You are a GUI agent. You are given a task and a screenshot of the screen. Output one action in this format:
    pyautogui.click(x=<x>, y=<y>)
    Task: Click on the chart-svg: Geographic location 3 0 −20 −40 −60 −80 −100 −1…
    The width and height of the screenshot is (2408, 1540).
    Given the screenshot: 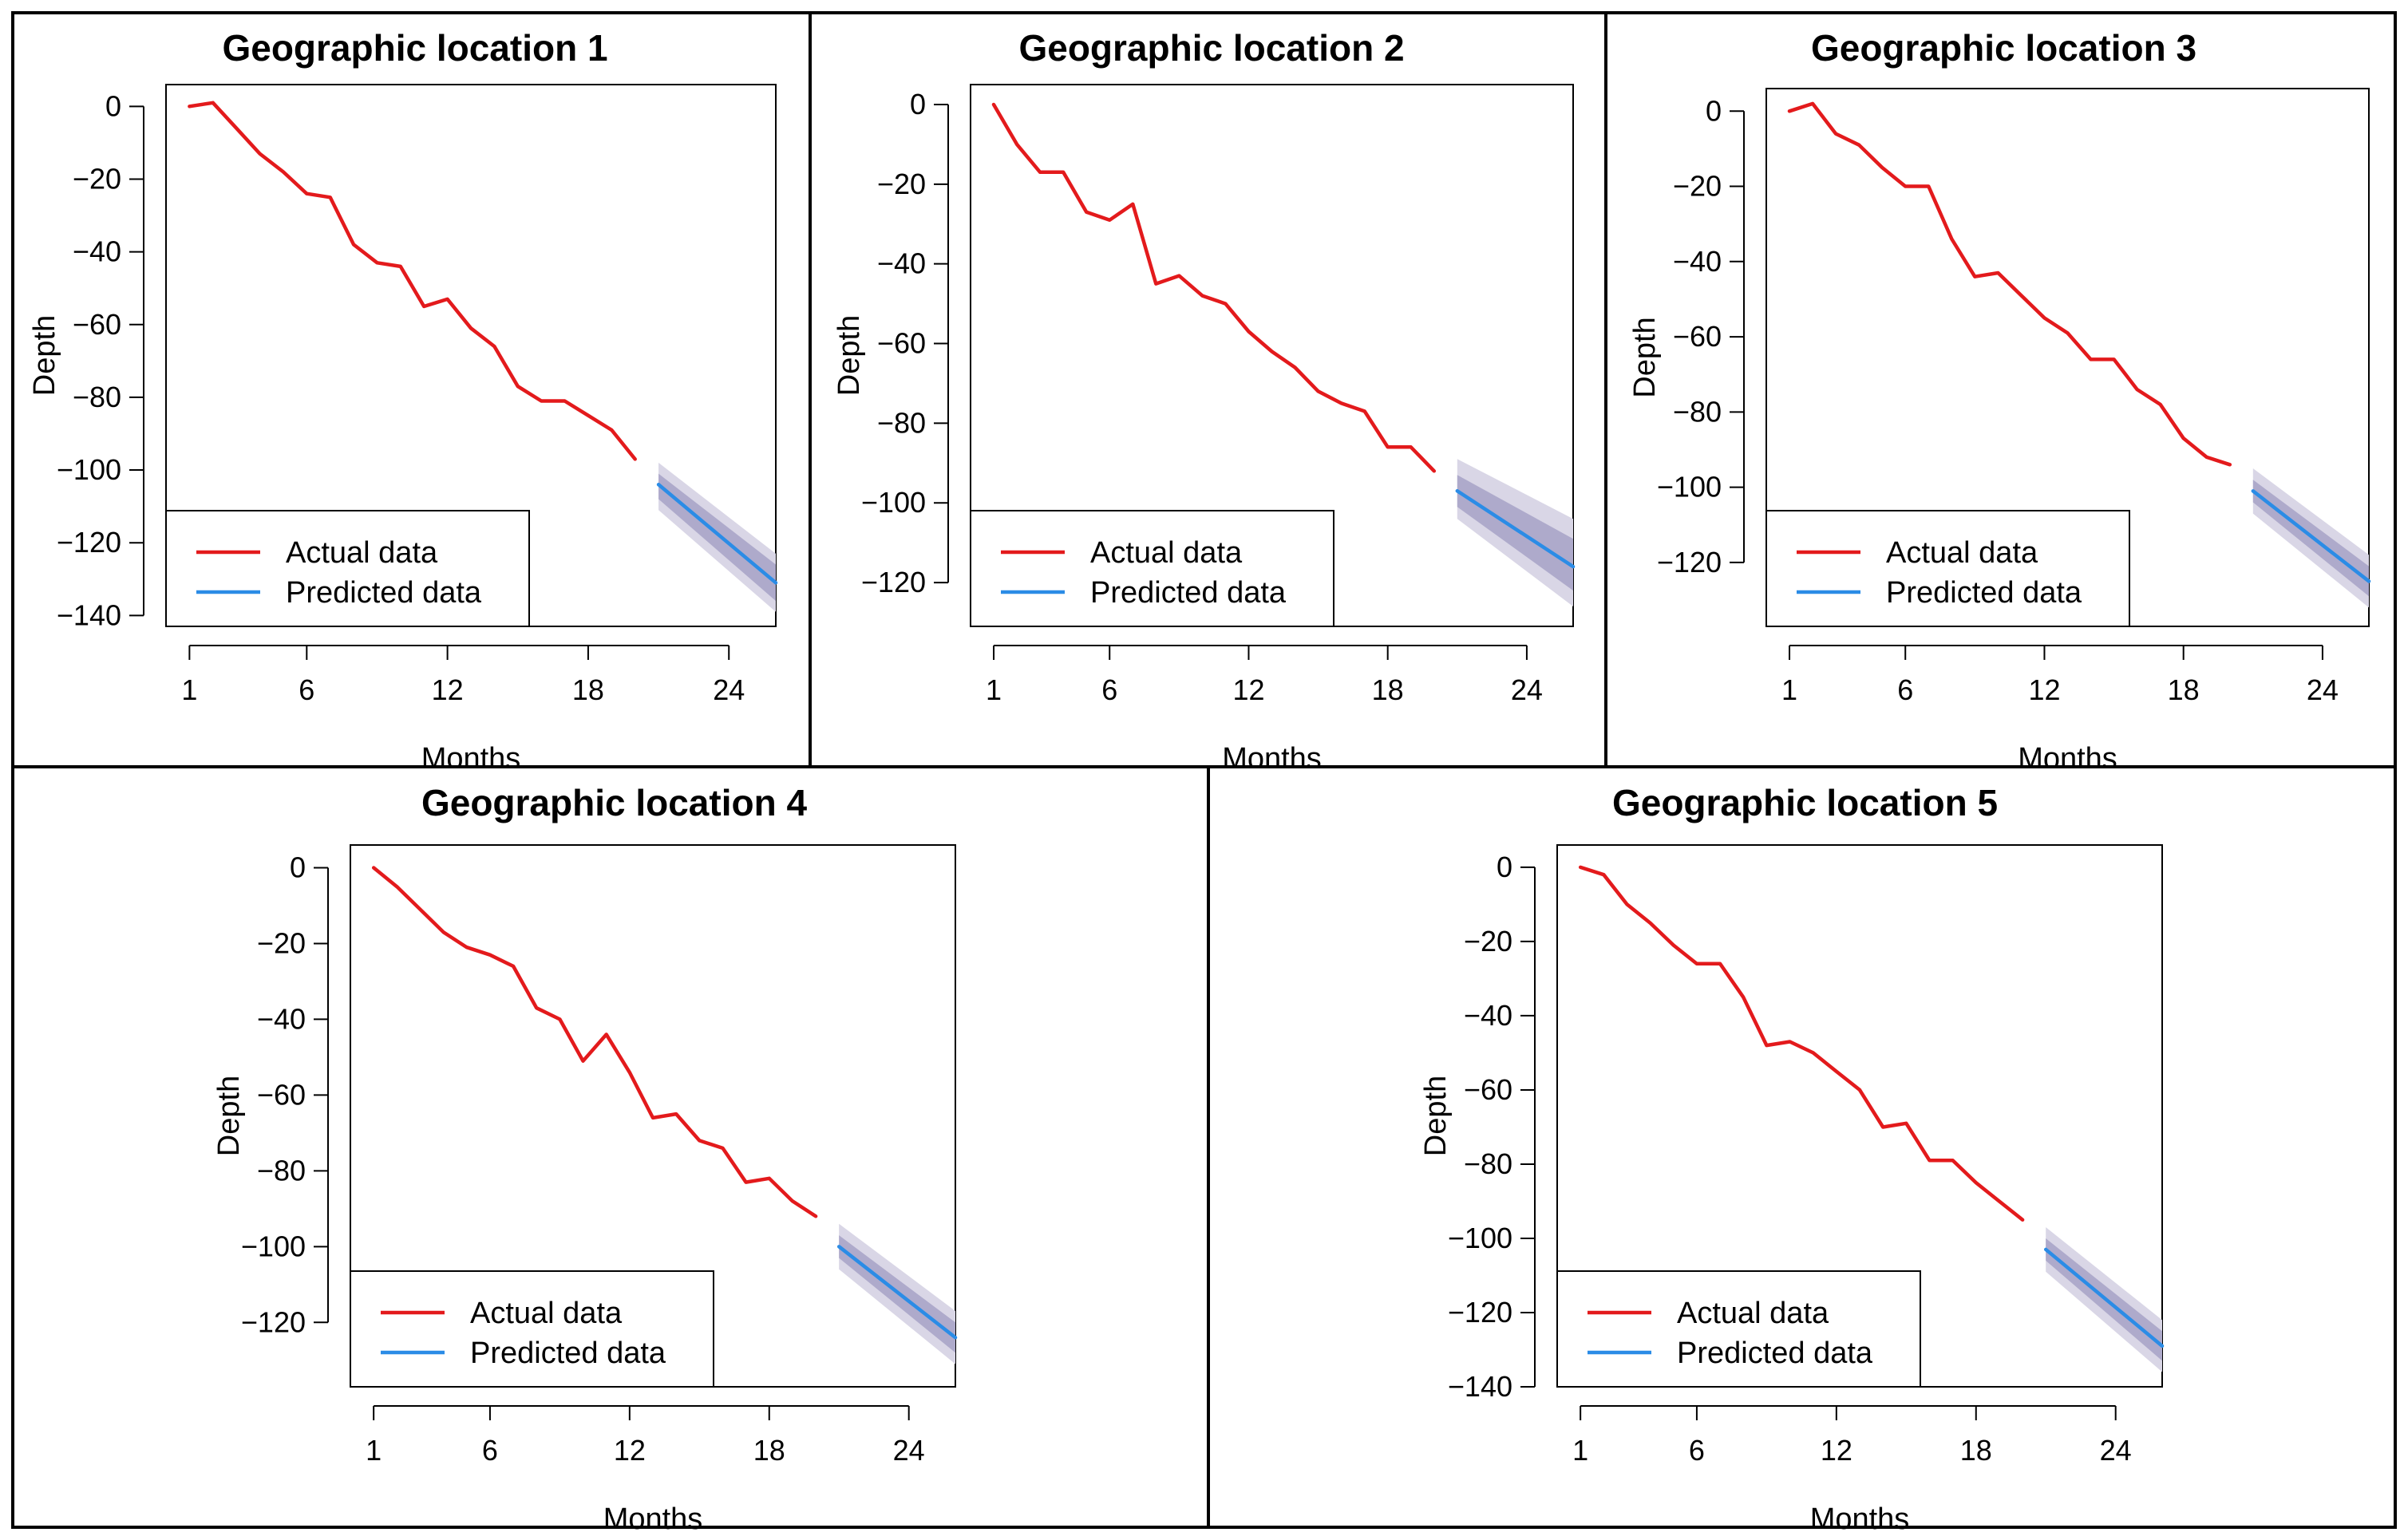 What is the action you would take?
    pyautogui.click(x=1999, y=399)
    